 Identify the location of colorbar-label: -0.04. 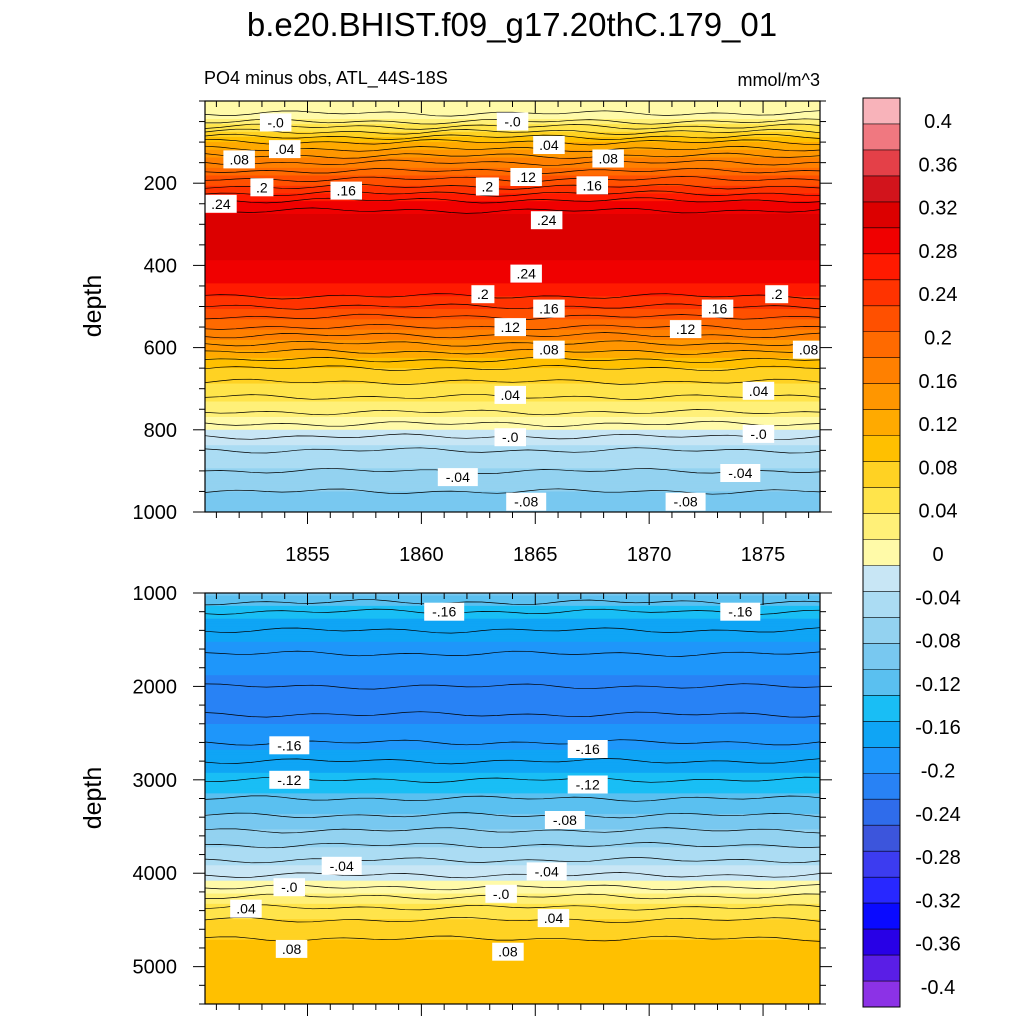
(938, 598).